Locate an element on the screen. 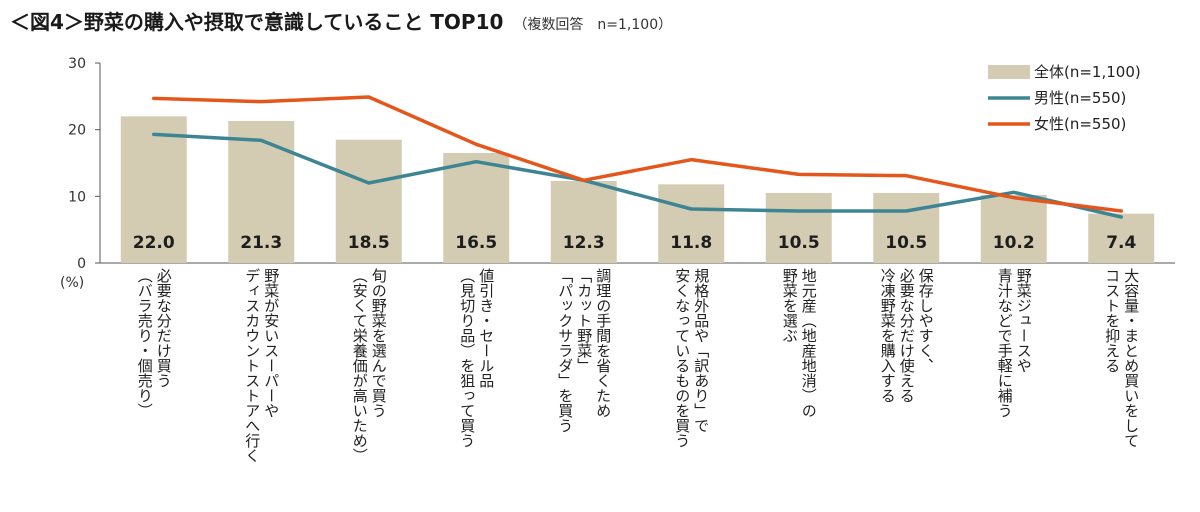 This screenshot has height=512, width=1200. category-label: 旬の野菜を選んで買う （安くて栄養価が高いため） is located at coordinates (369, 365).